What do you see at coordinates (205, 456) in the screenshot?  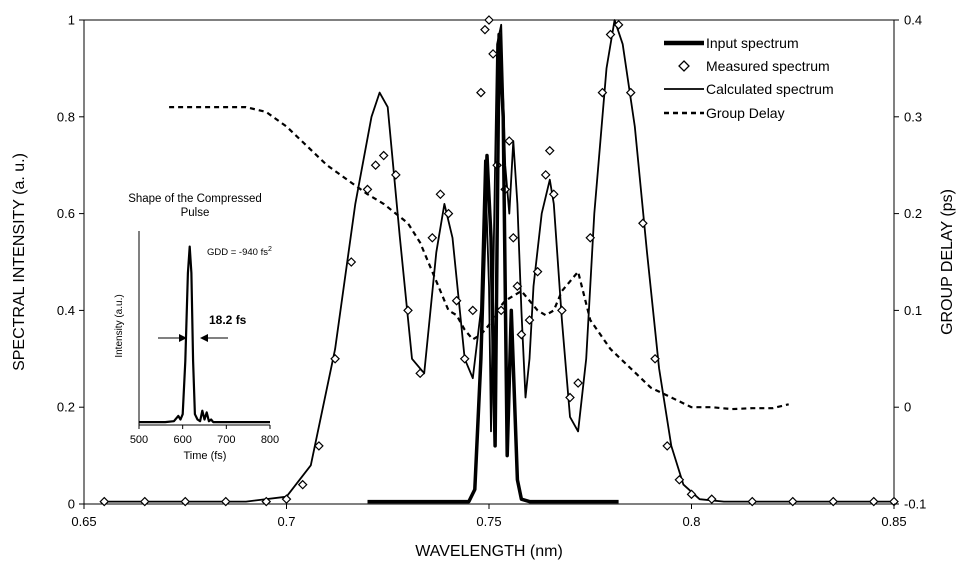 I see `inset-x-axis-title: Time (fs)` at bounding box center [205, 456].